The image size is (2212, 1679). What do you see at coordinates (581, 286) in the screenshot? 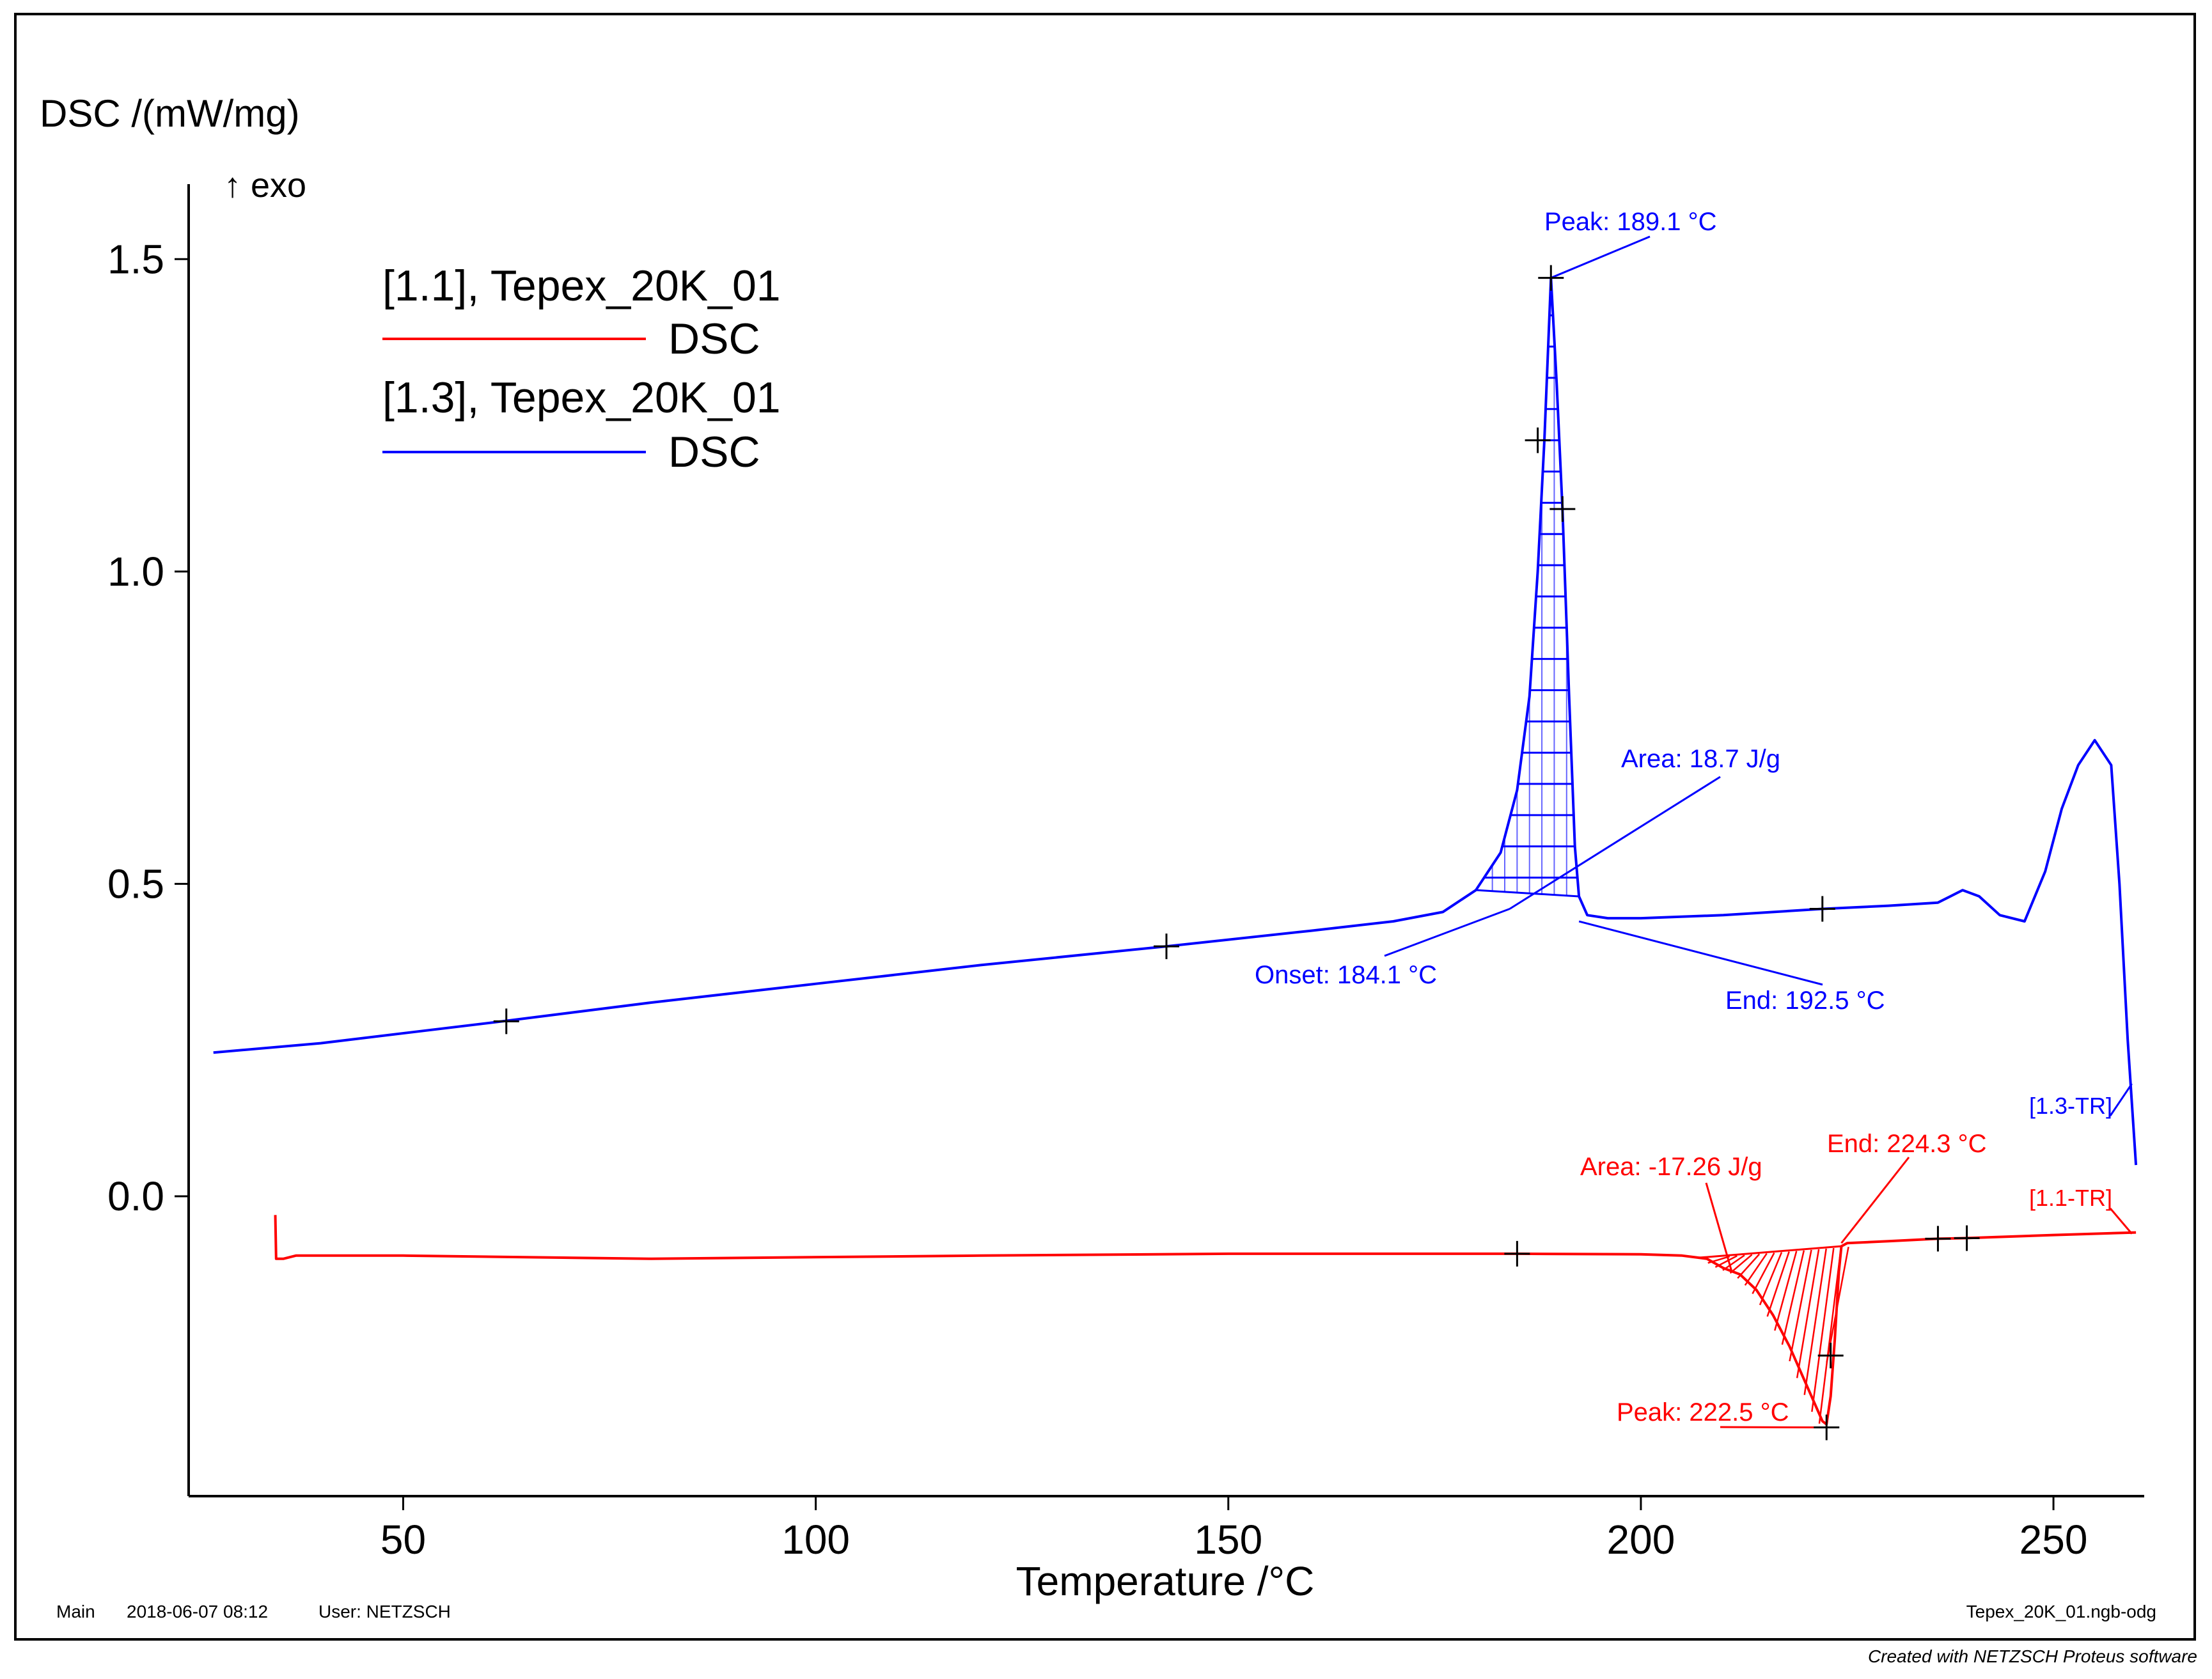
I see `legend-file-1: [1.1], Tepex_20K_01` at bounding box center [581, 286].